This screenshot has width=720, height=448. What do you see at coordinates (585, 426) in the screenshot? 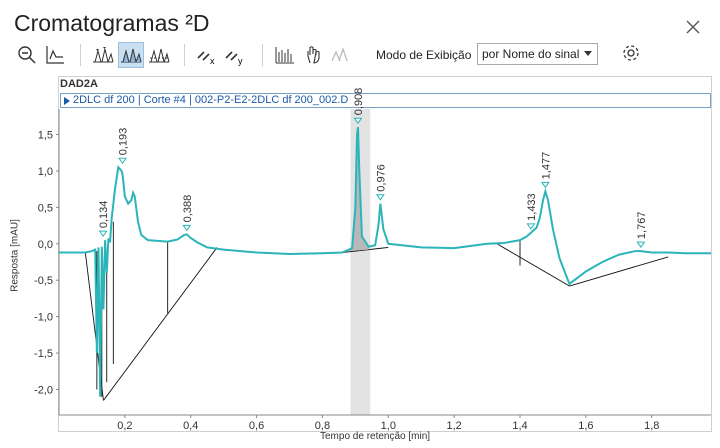
I see `x-tick-label: 1,6` at bounding box center [585, 426].